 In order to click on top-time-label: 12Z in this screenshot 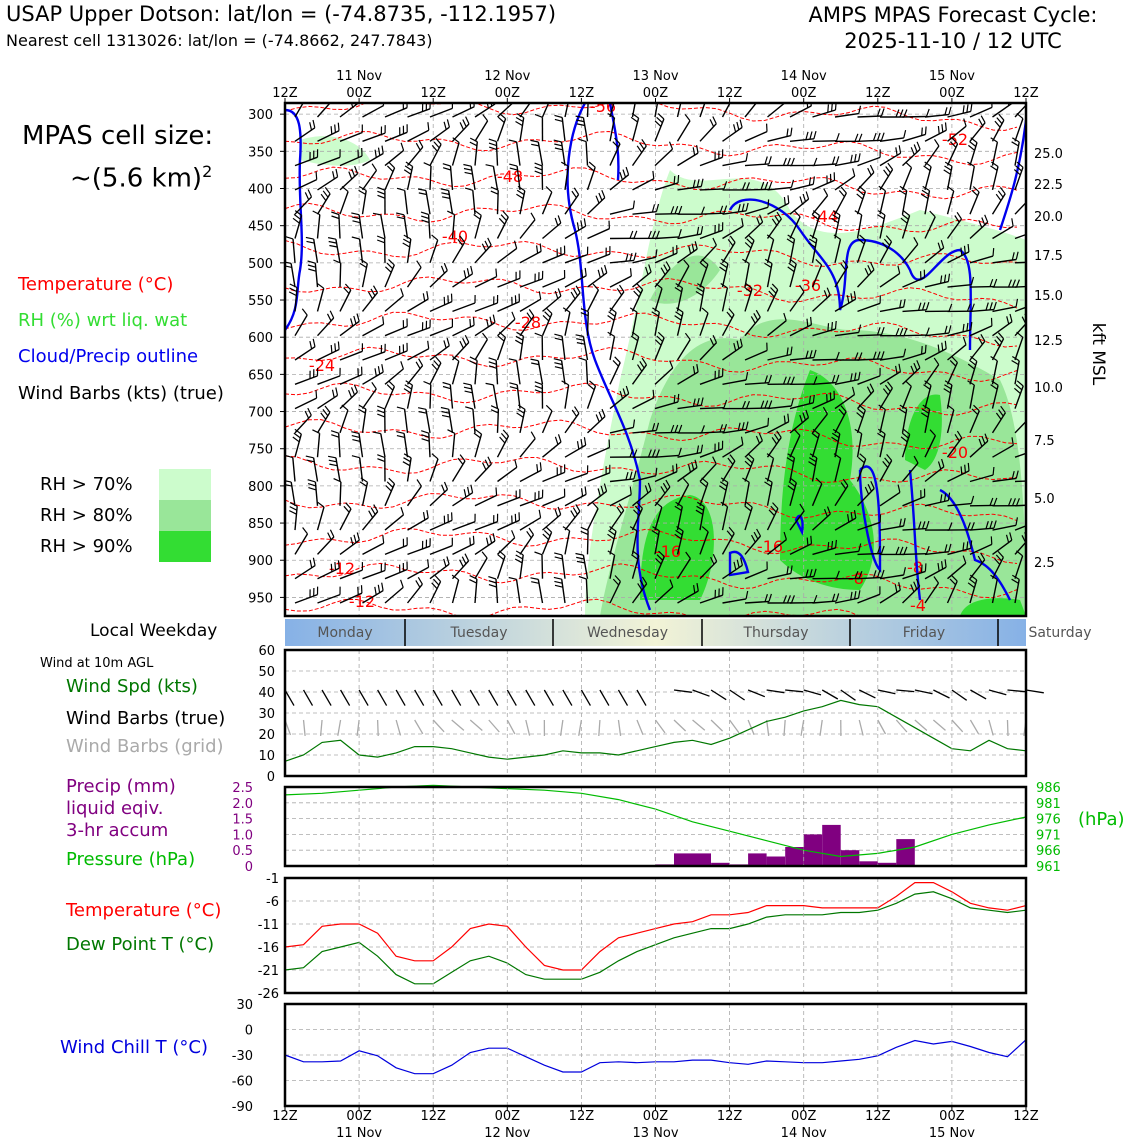, I will do `click(730, 93)`.